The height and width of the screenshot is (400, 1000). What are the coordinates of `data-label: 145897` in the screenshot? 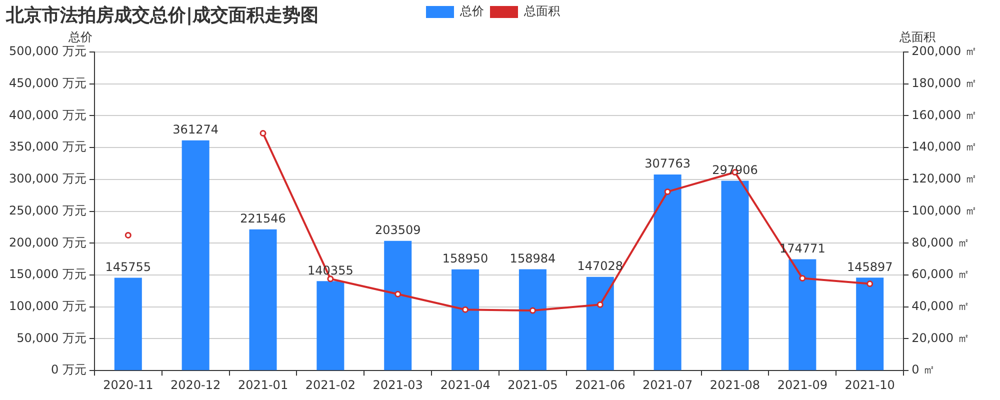 It's located at (869, 267).